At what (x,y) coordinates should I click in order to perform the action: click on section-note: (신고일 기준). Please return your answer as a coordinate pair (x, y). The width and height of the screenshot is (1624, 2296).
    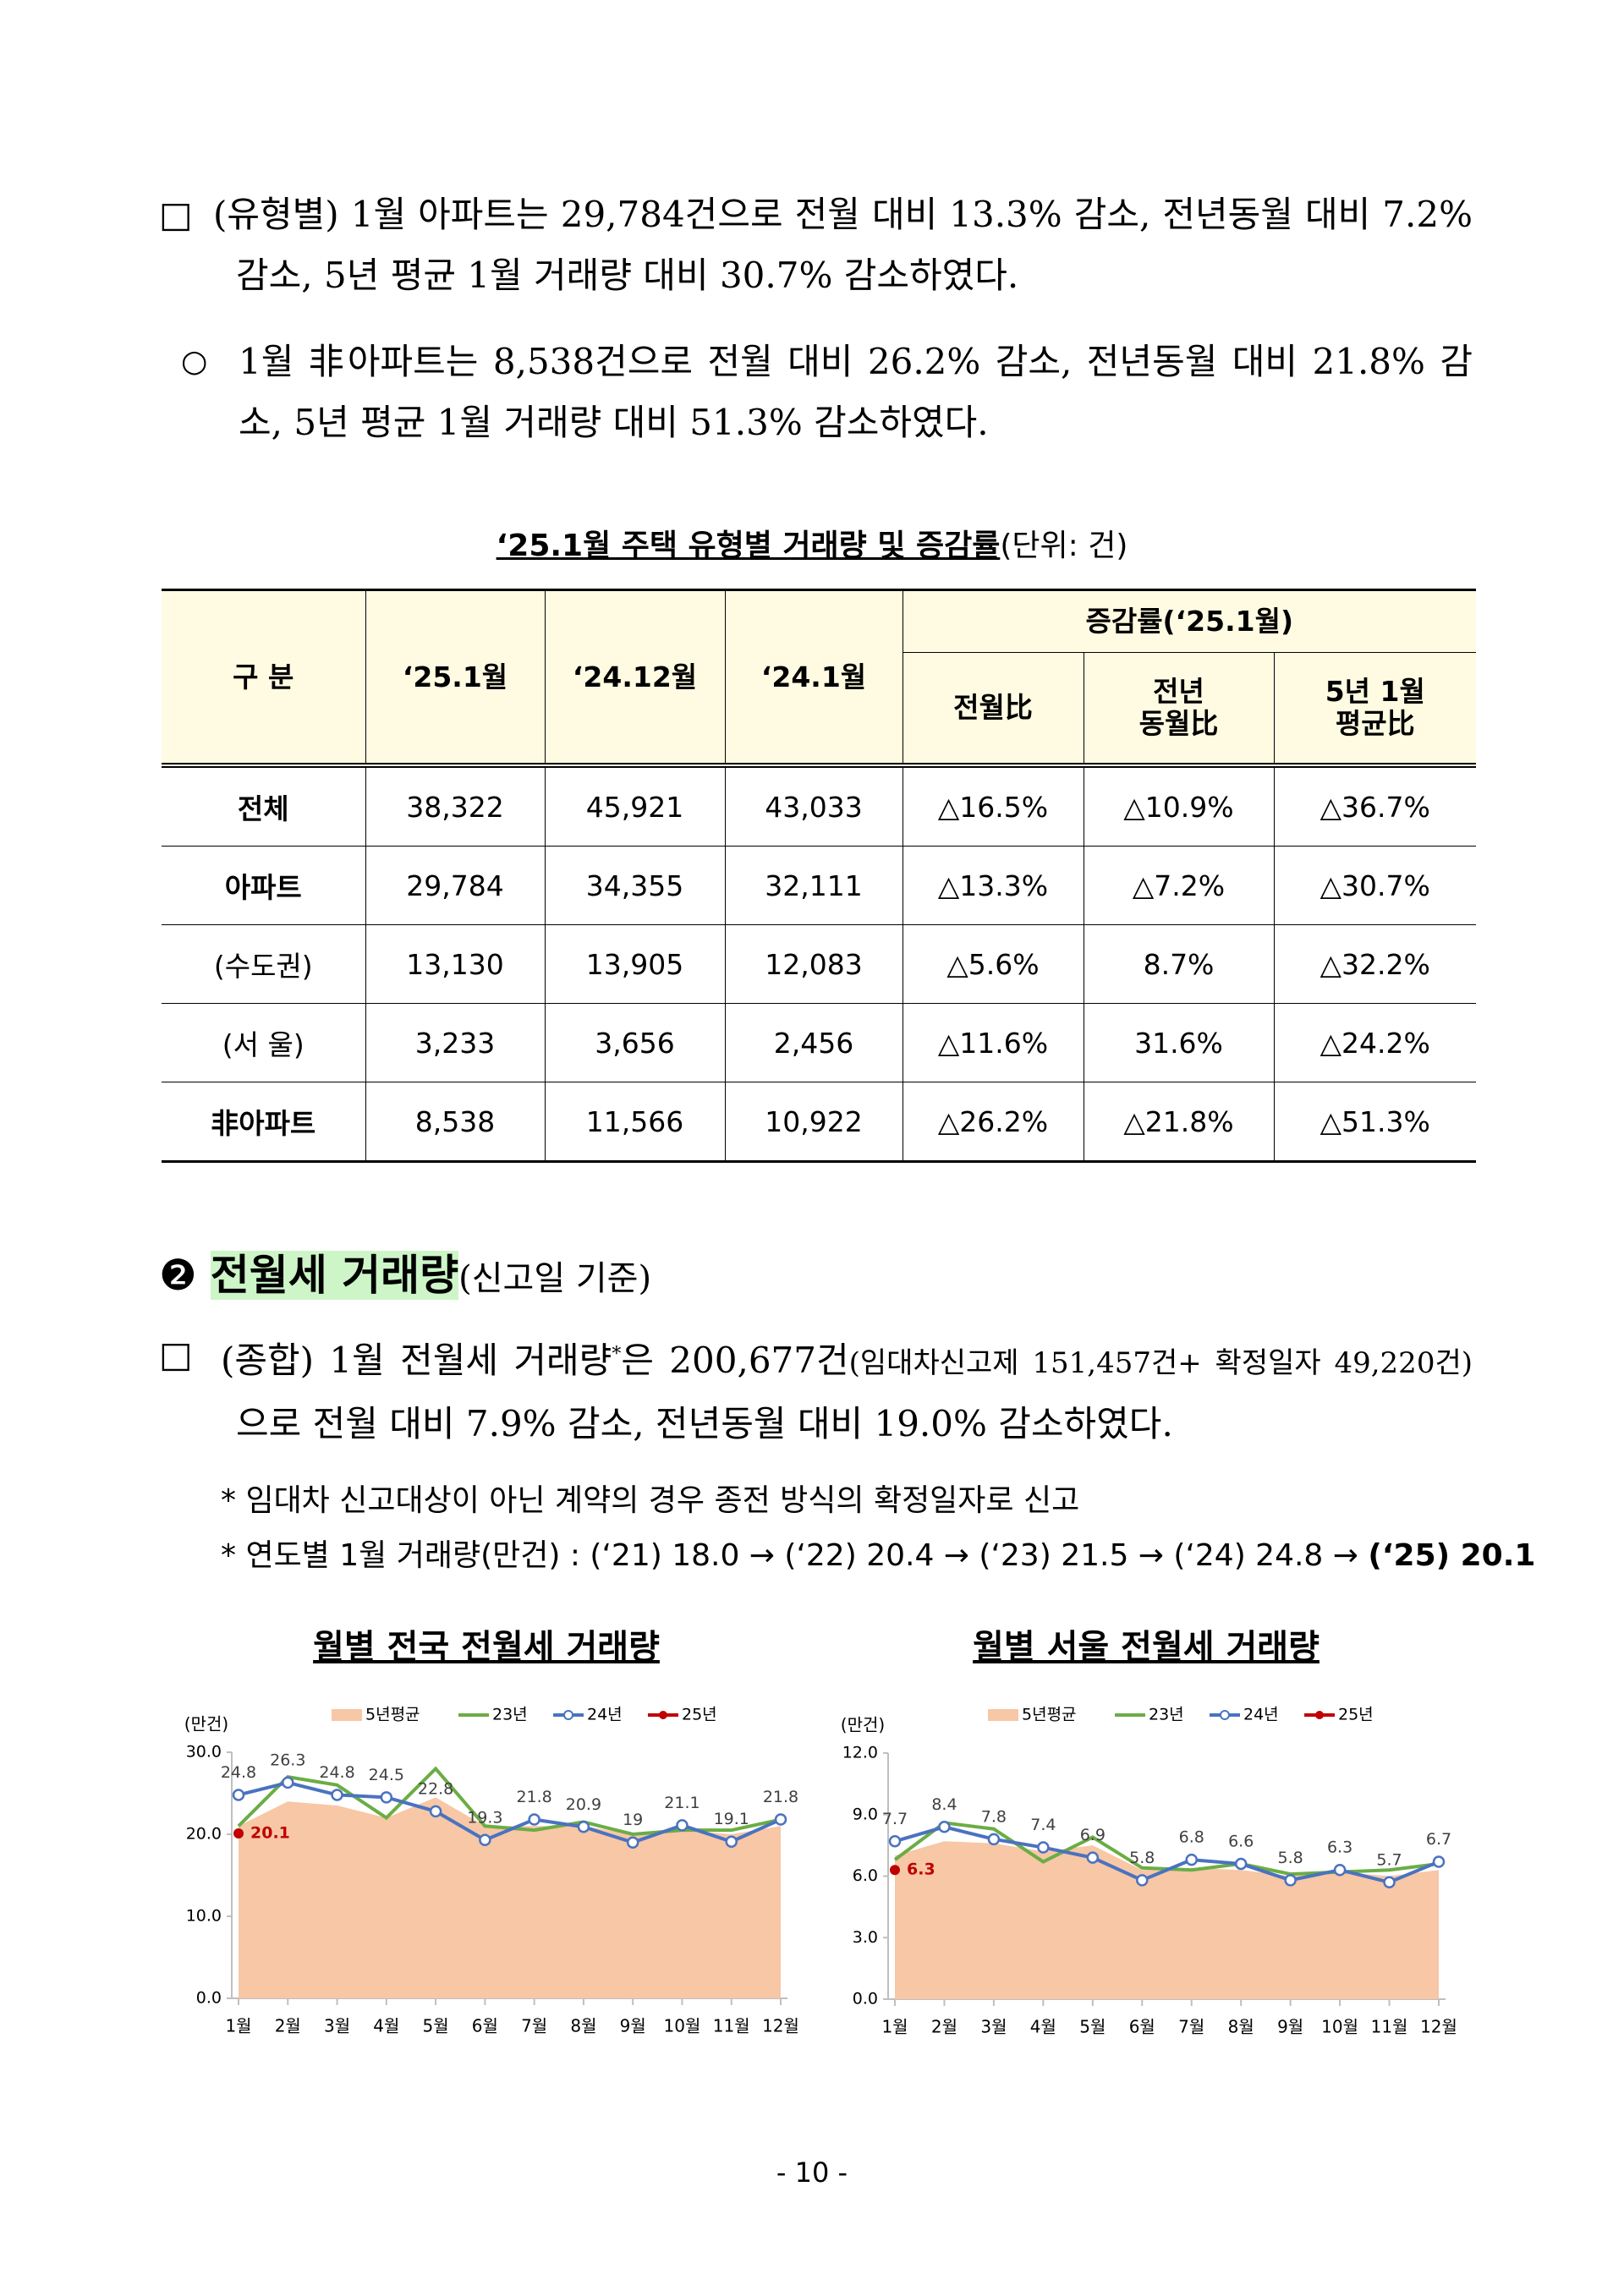
    Looking at the image, I should click on (555, 1278).